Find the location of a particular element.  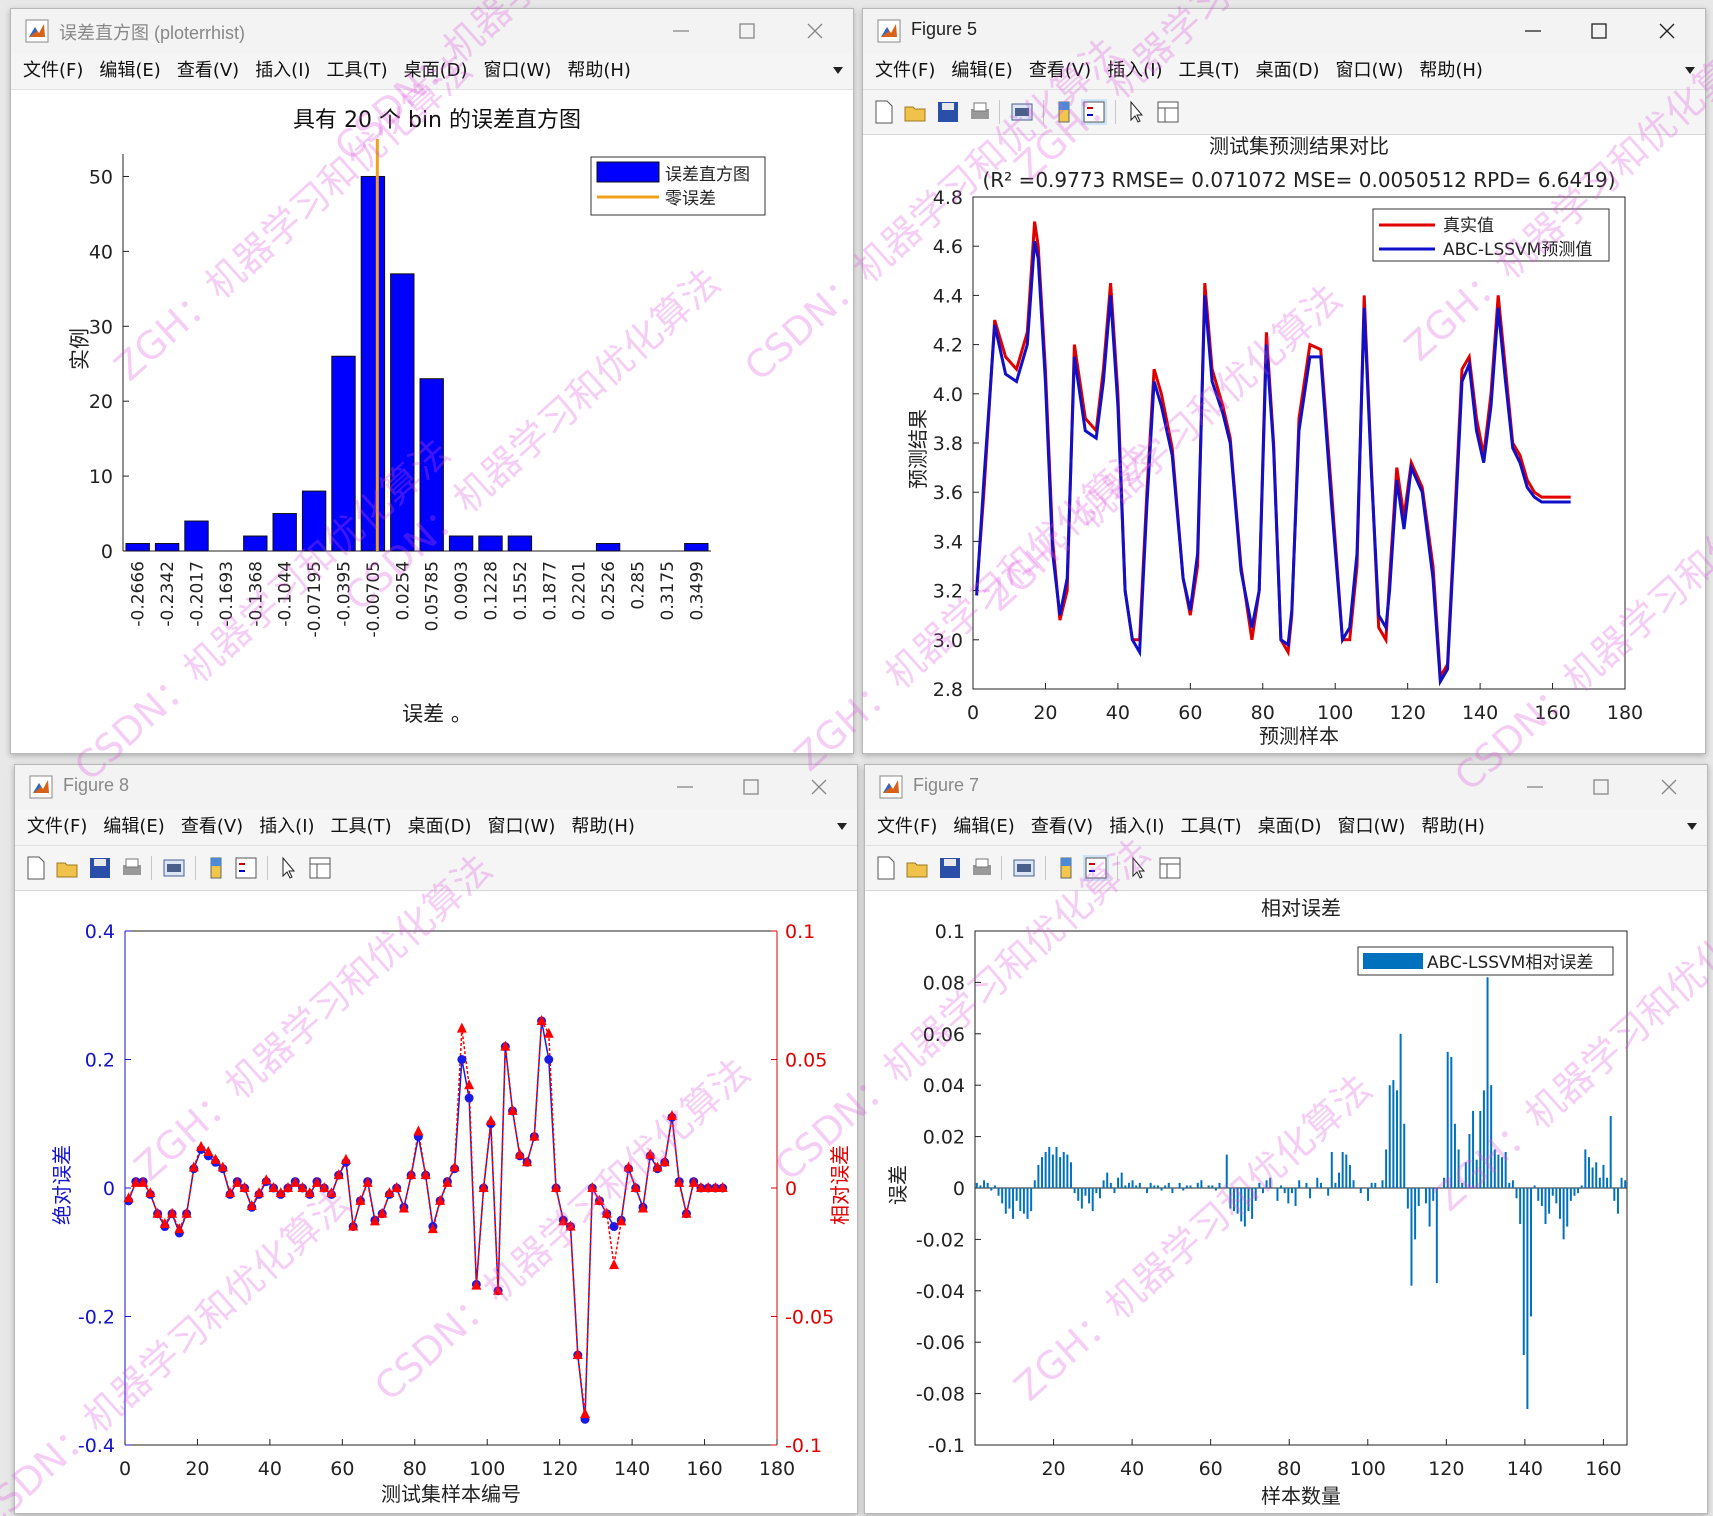

title-bar: 误差直方图 (ploterrhist) is located at coordinates (432, 31).